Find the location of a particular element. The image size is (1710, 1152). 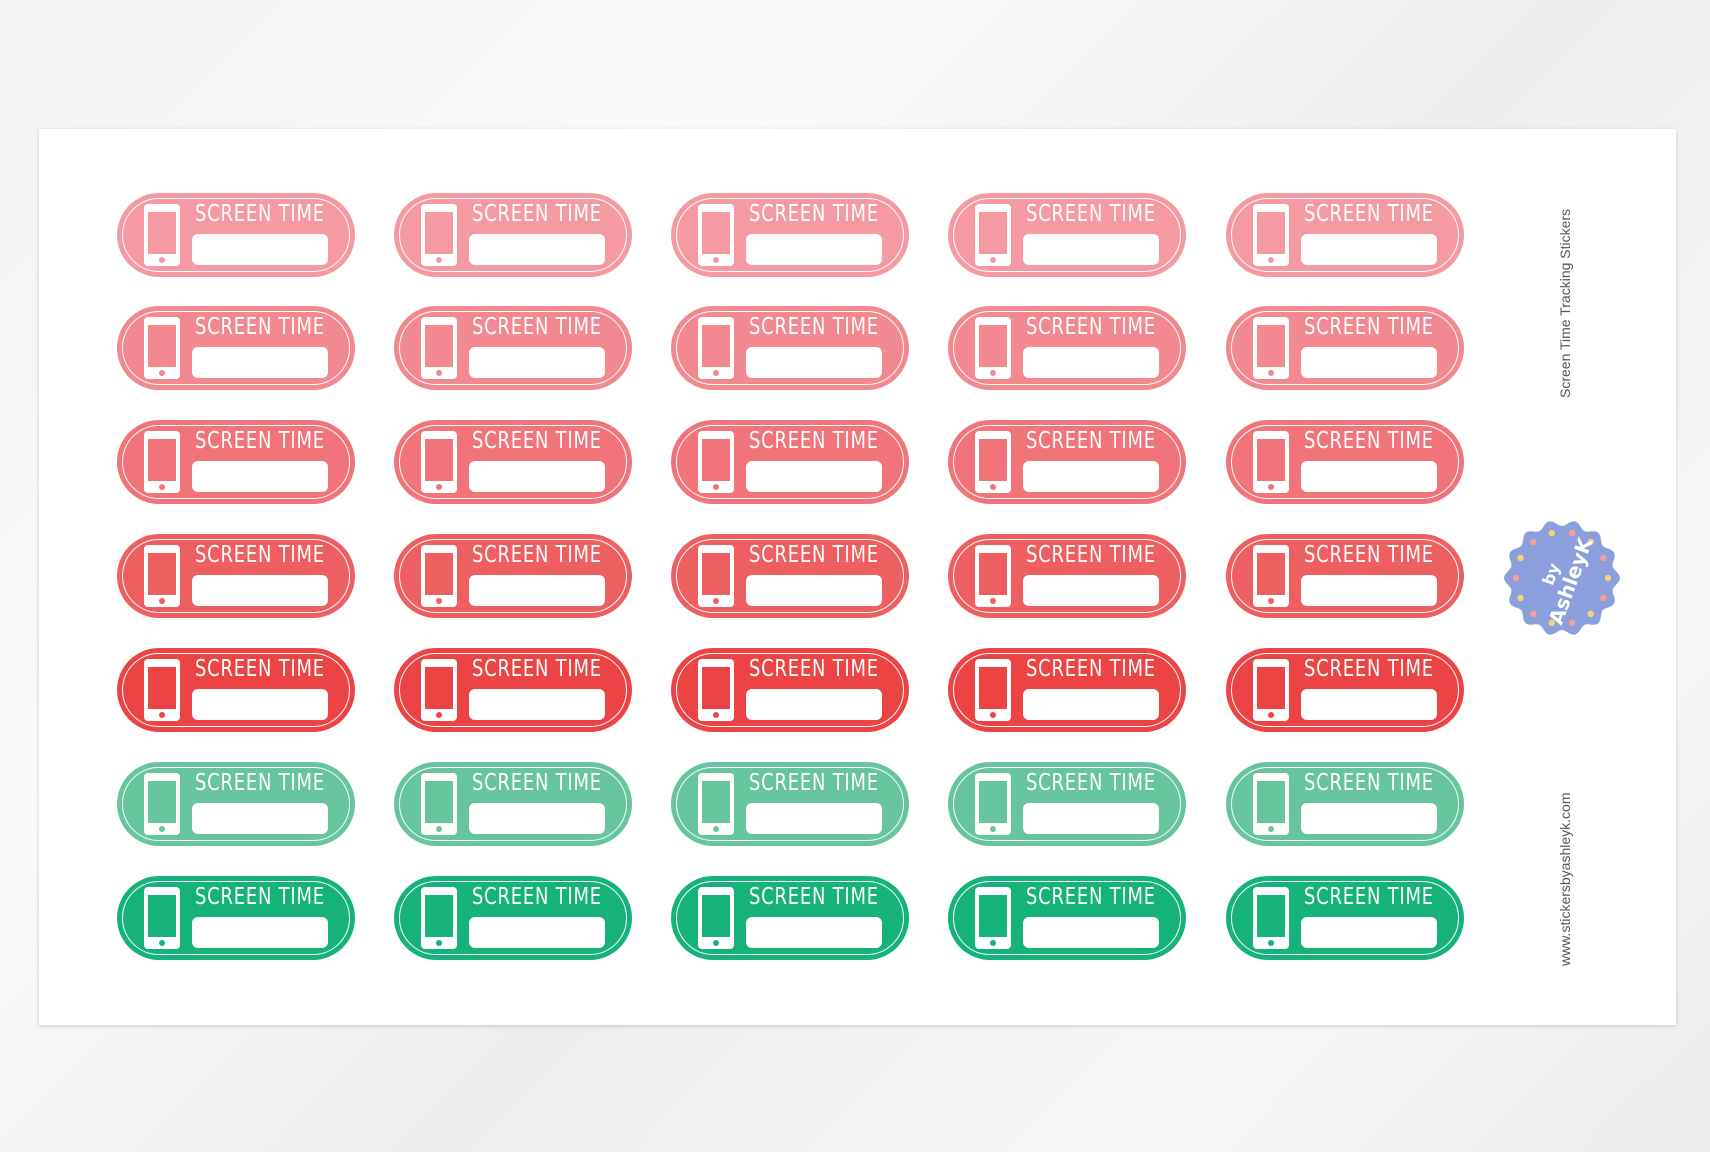

website-text: www.stickersbyashleyk.com is located at coordinates (1565, 879).